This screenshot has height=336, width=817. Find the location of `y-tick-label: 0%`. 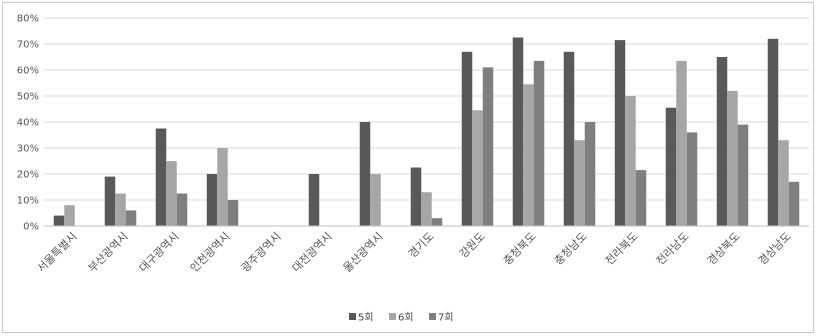

y-tick-label: 0% is located at coordinates (31, 227).